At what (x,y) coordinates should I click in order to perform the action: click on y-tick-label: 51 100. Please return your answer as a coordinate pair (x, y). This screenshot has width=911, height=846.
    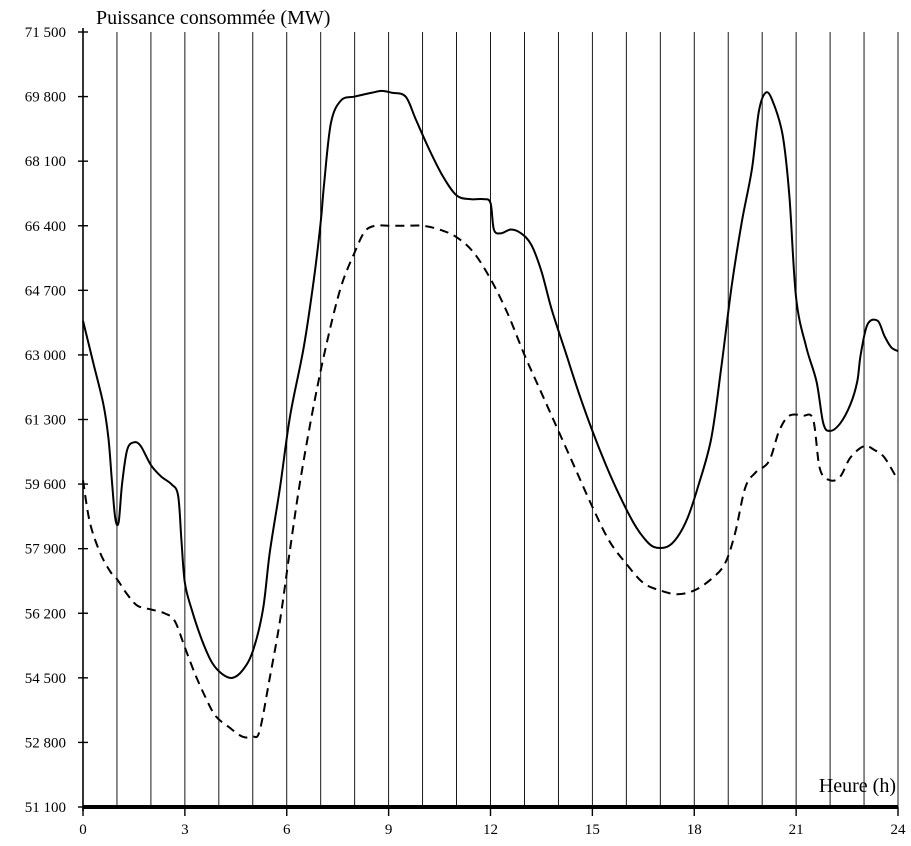
    Looking at the image, I should click on (45, 808).